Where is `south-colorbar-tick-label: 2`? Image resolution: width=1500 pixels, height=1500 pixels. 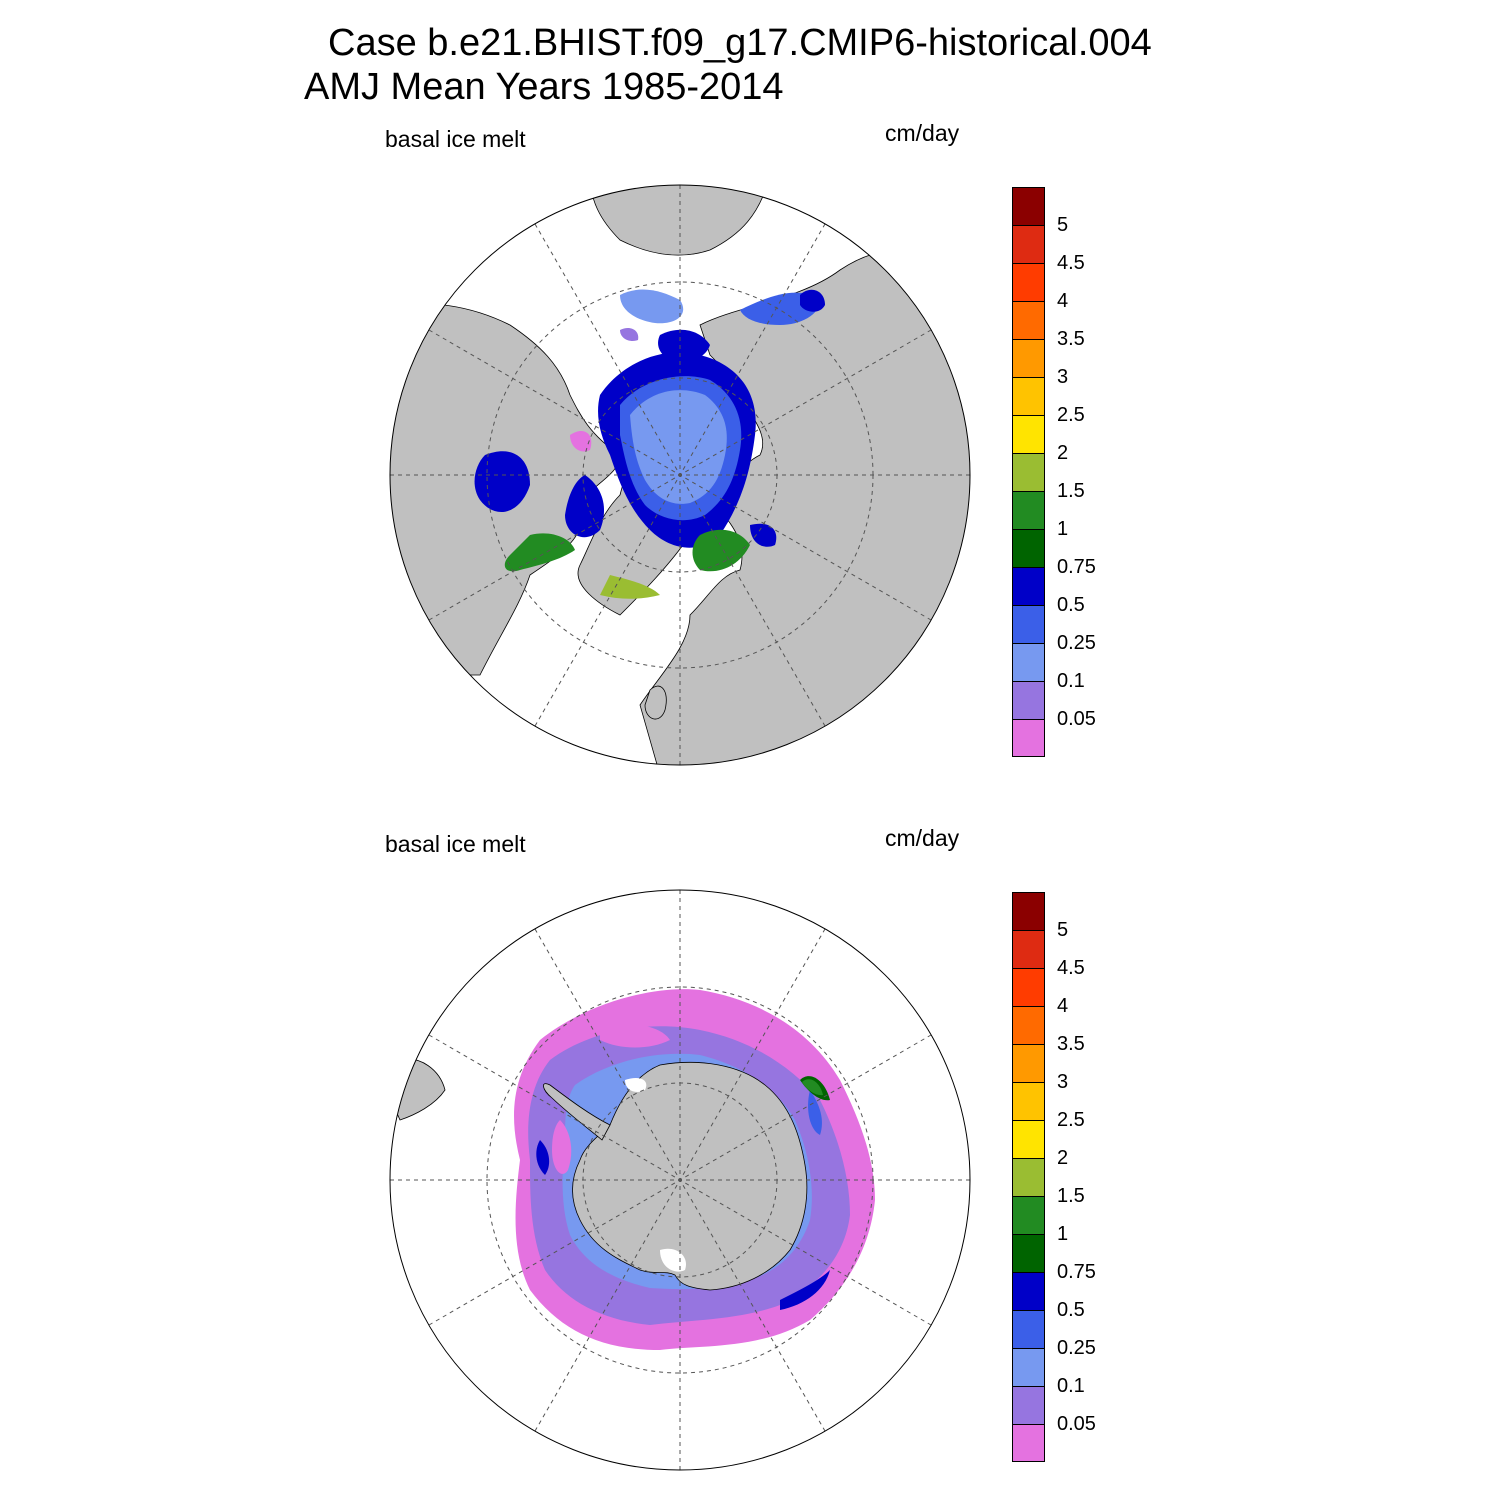
south-colorbar-tick-label: 2 is located at coordinates (1063, 1158).